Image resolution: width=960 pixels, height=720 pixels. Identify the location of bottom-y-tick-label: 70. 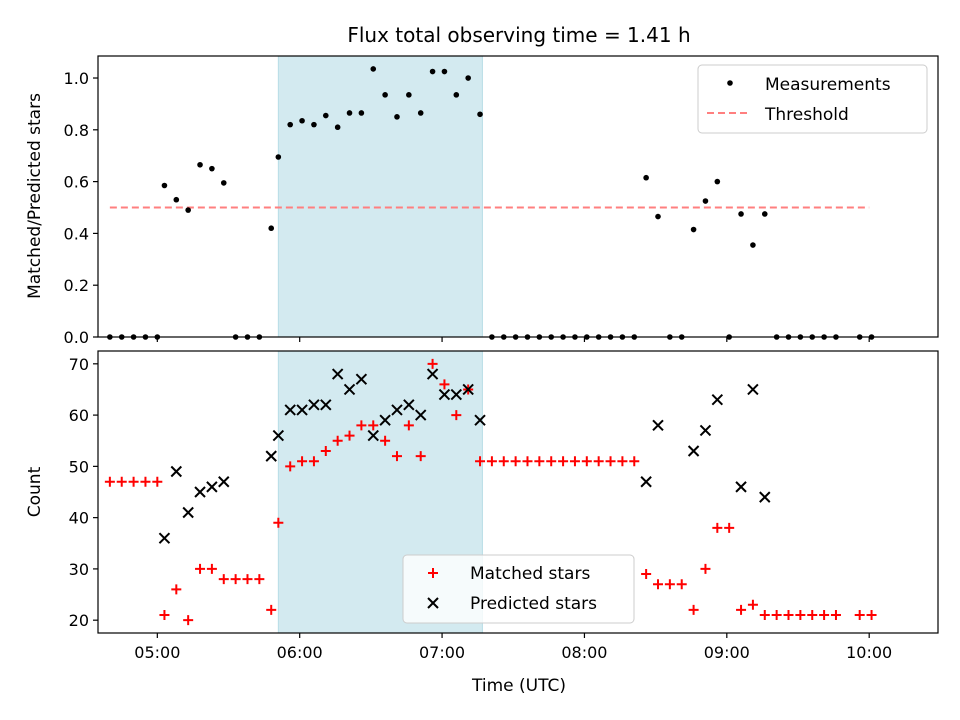
(79, 364).